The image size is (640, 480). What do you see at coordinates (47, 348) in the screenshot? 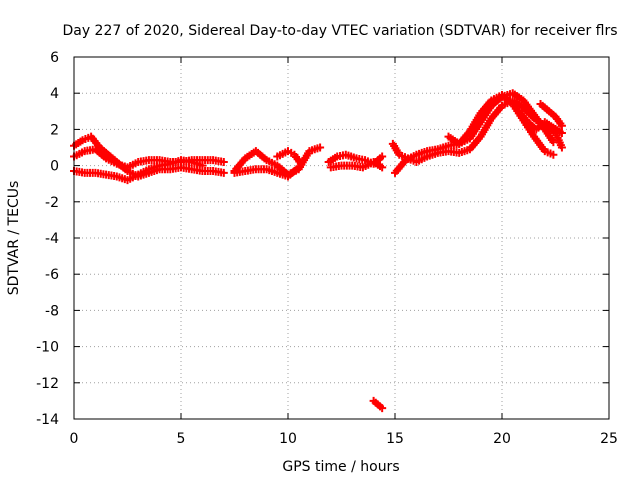
I see `y-tick-label: -10` at bounding box center [47, 348].